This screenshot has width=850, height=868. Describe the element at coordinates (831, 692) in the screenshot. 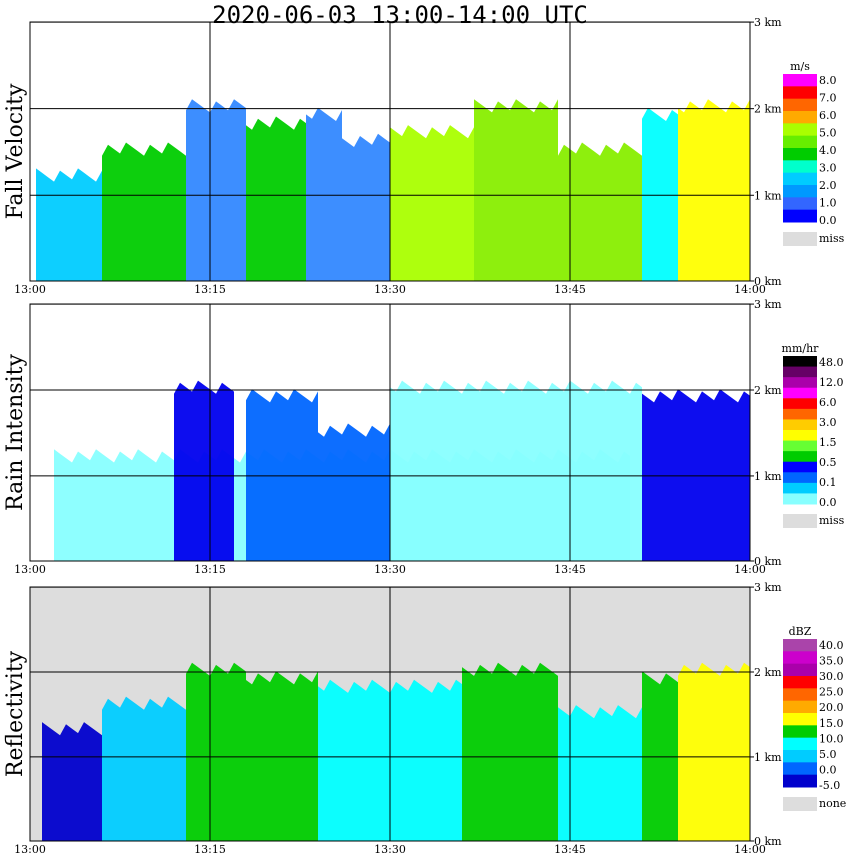

I see `legend-label: 25.0` at that location.